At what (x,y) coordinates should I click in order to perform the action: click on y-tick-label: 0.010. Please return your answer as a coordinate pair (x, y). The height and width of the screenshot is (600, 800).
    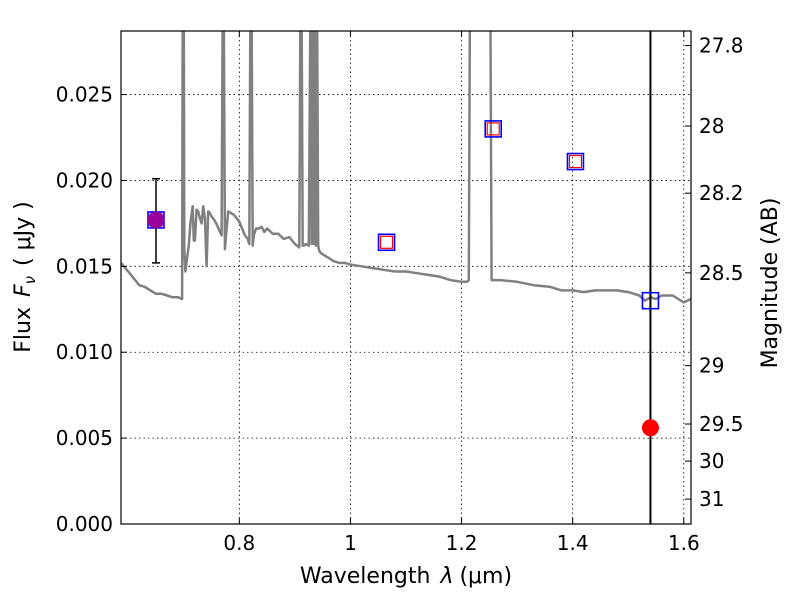
    Looking at the image, I should click on (84, 352).